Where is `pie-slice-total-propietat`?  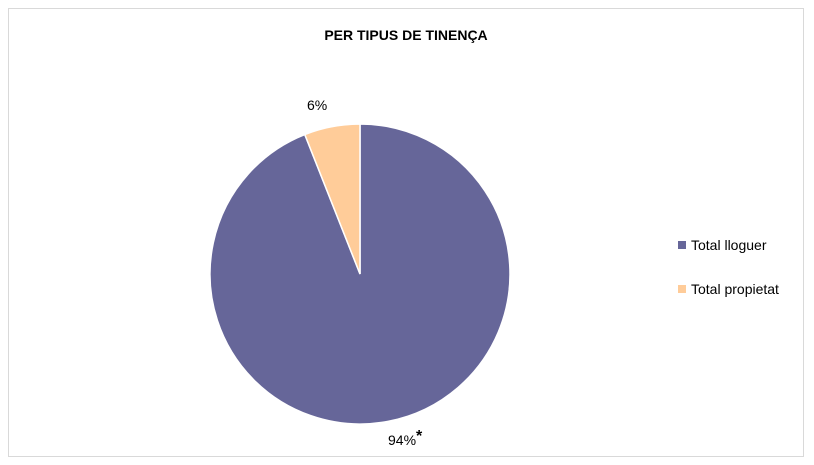 pie-slice-total-propietat is located at coordinates (332, 199).